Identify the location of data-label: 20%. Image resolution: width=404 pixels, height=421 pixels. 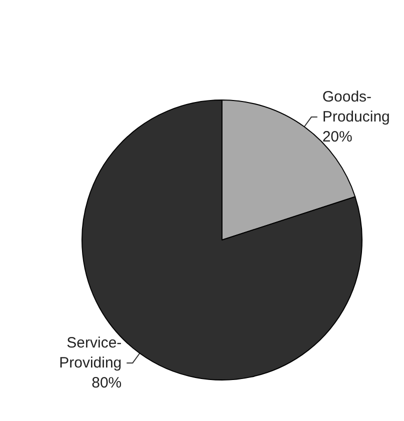
(337, 137).